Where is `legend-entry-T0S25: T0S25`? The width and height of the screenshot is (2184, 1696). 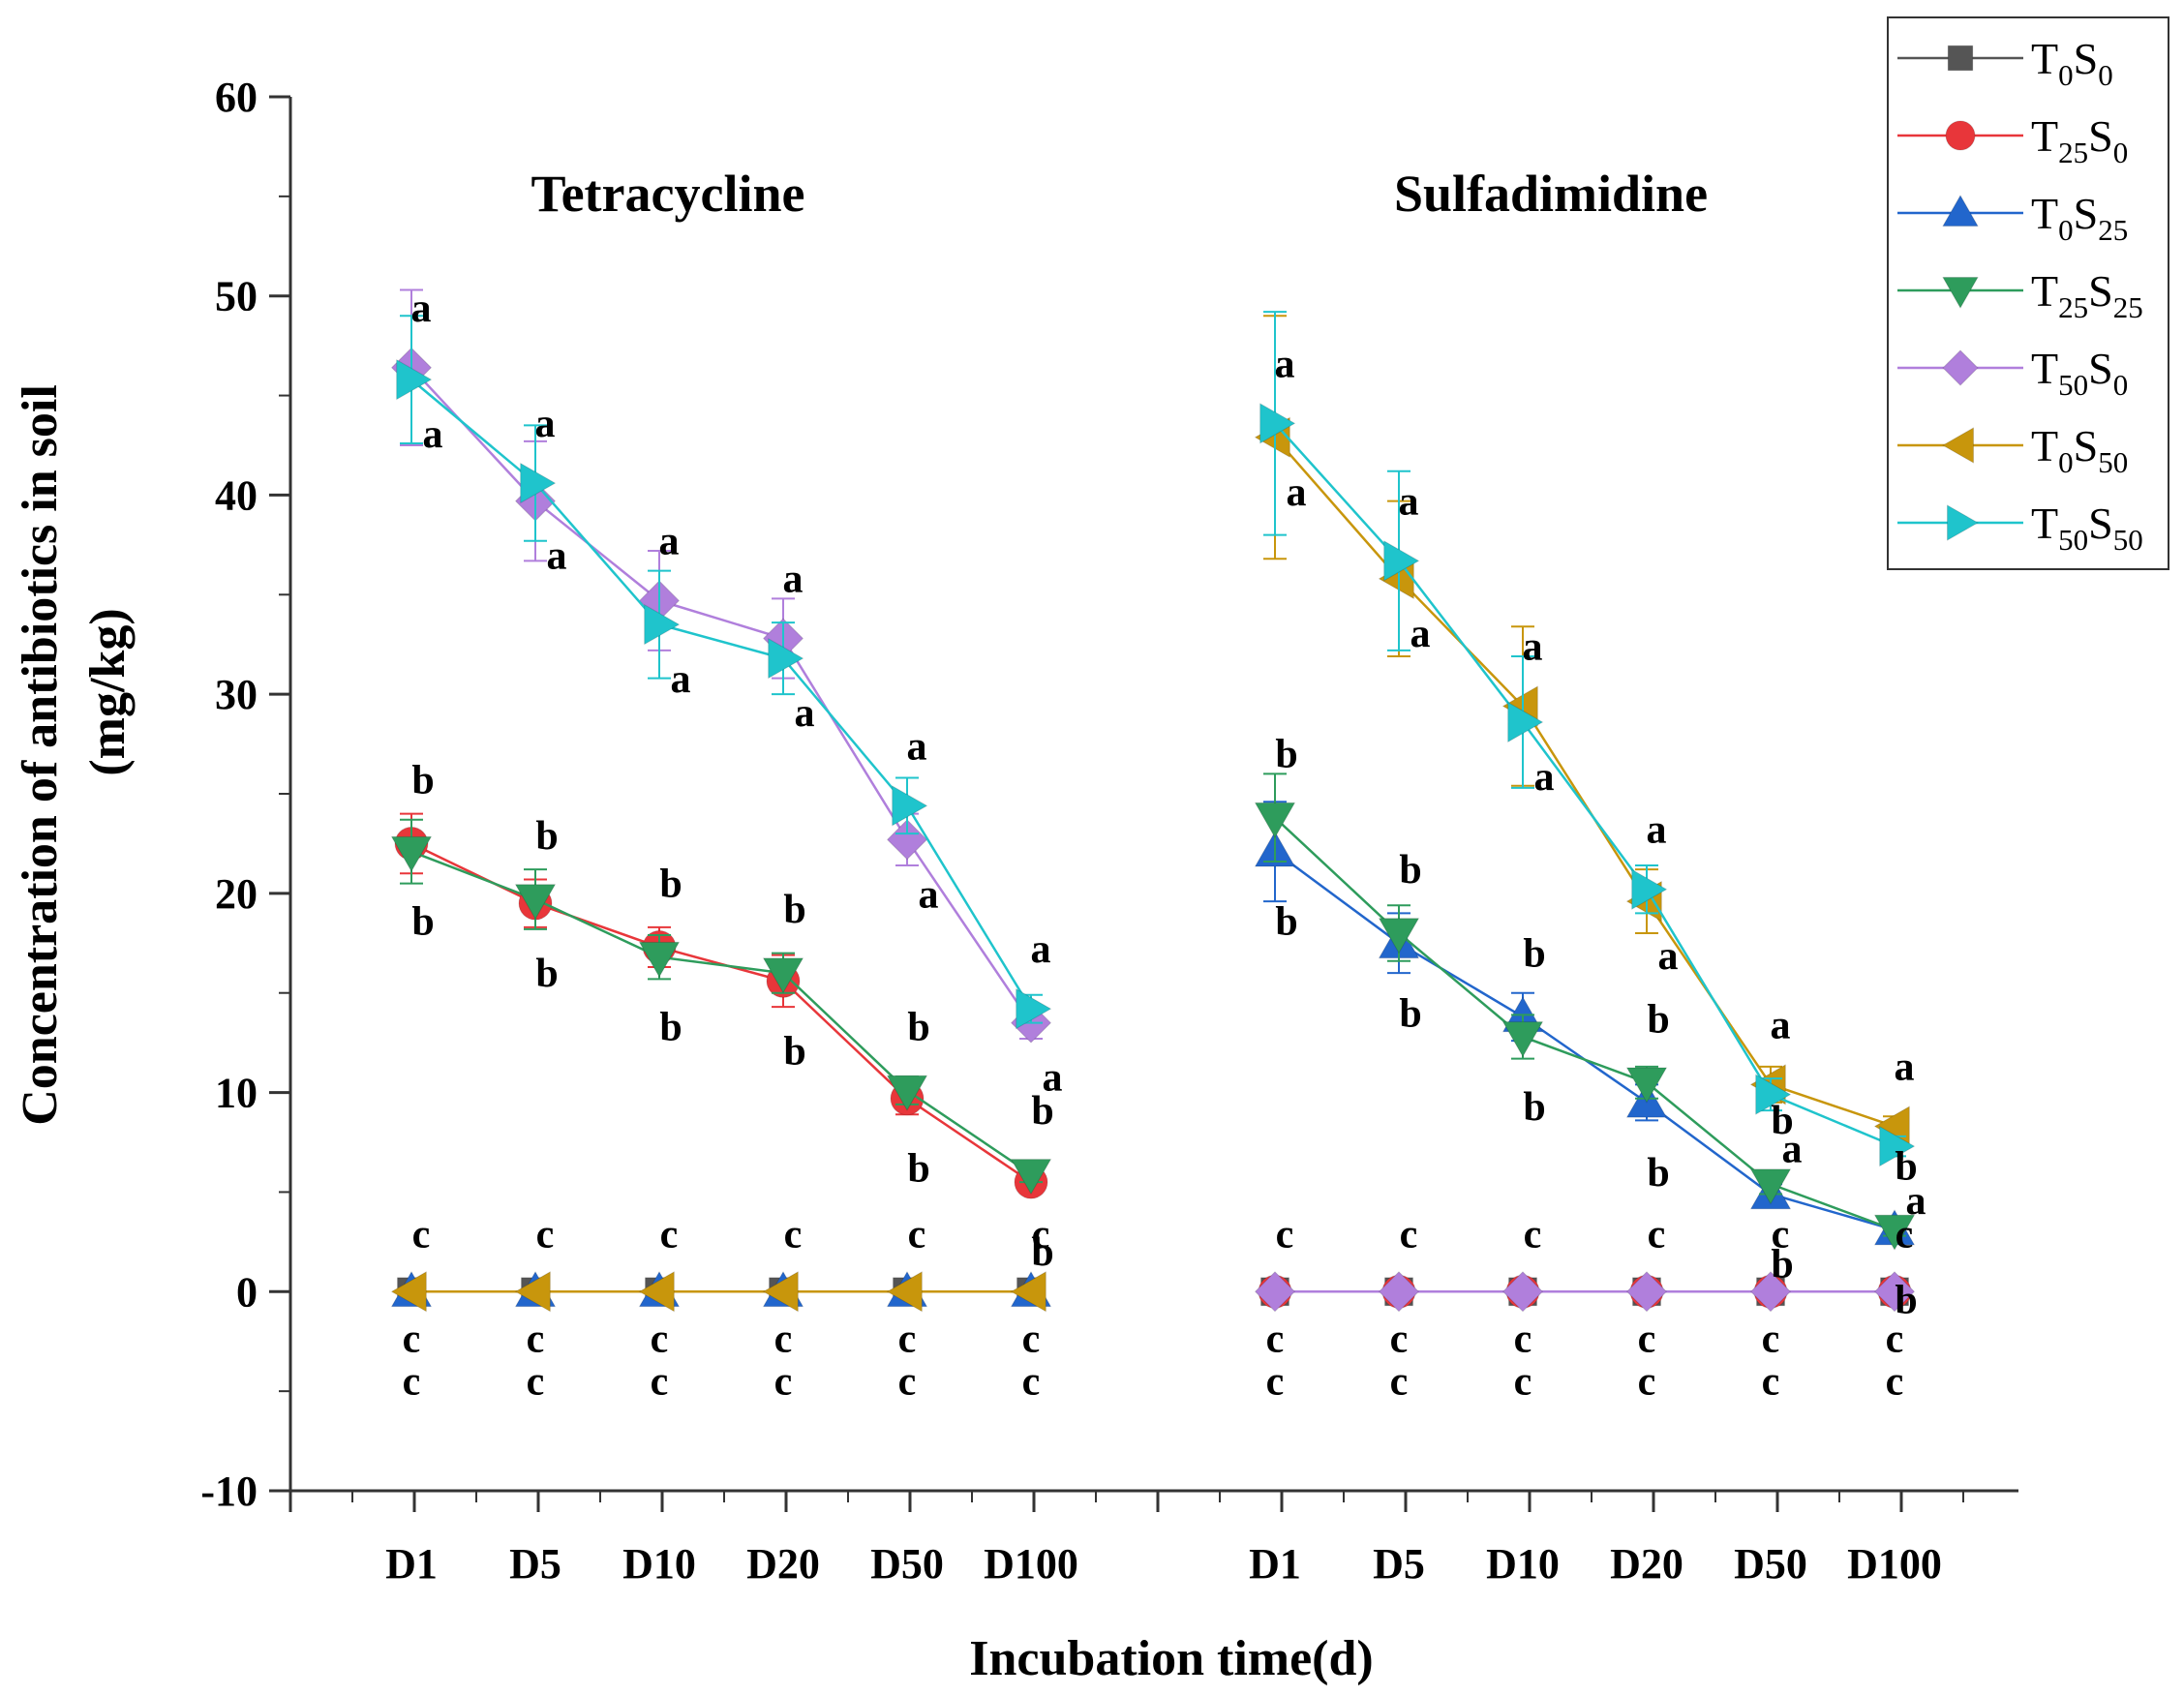 legend-entry-T0S25: T0S25 is located at coordinates (2013, 218).